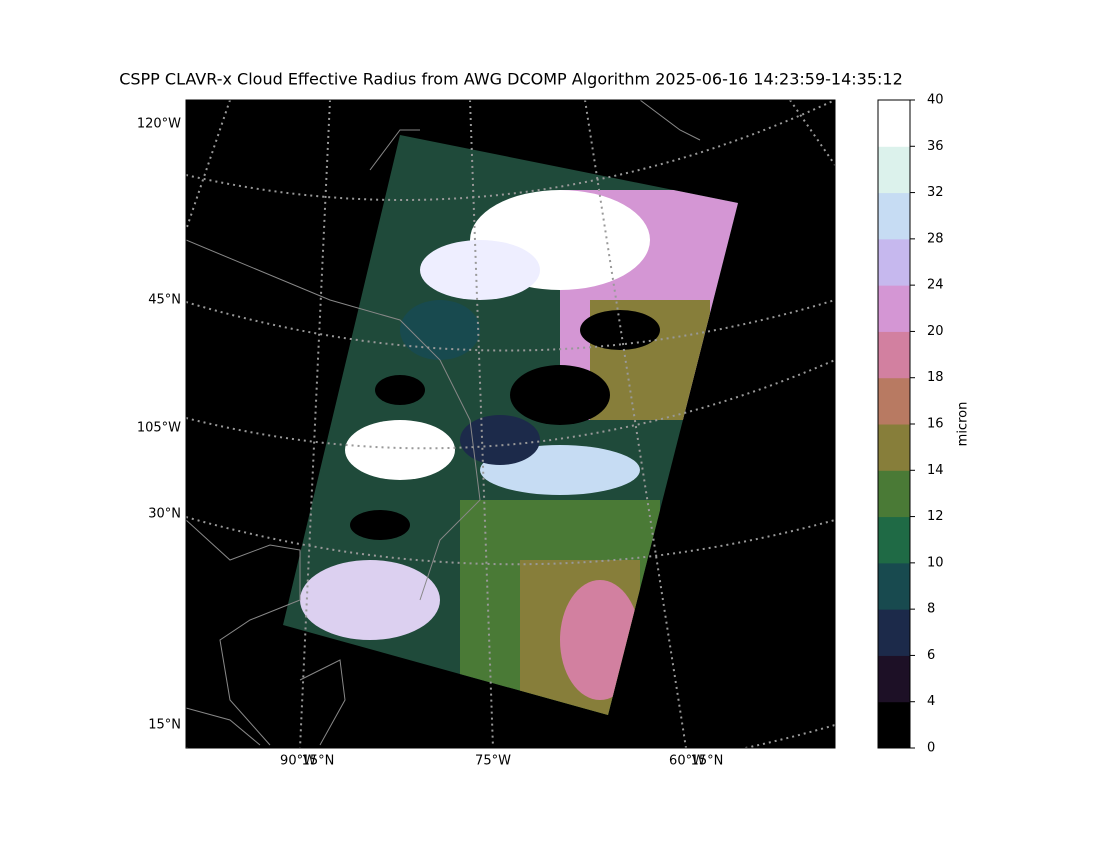  What do you see at coordinates (159, 428) in the screenshot?
I see `map-label: 105°W` at bounding box center [159, 428].